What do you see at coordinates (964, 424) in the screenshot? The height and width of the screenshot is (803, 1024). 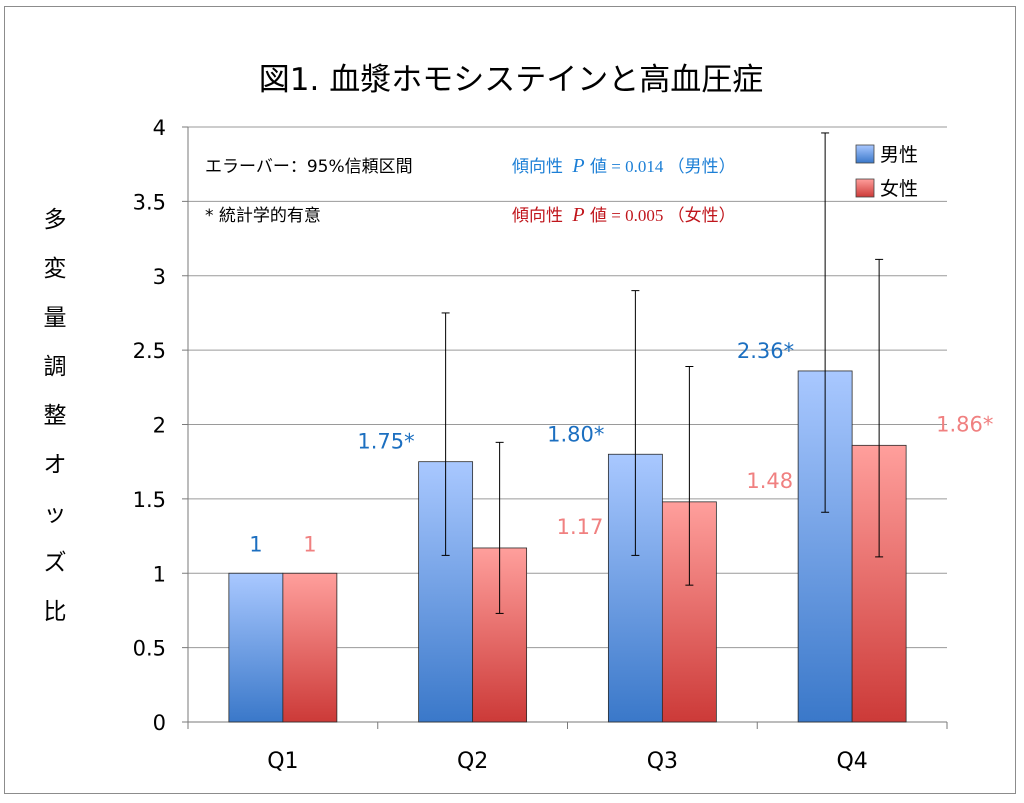 I see `data-label: 1.86*` at bounding box center [964, 424].